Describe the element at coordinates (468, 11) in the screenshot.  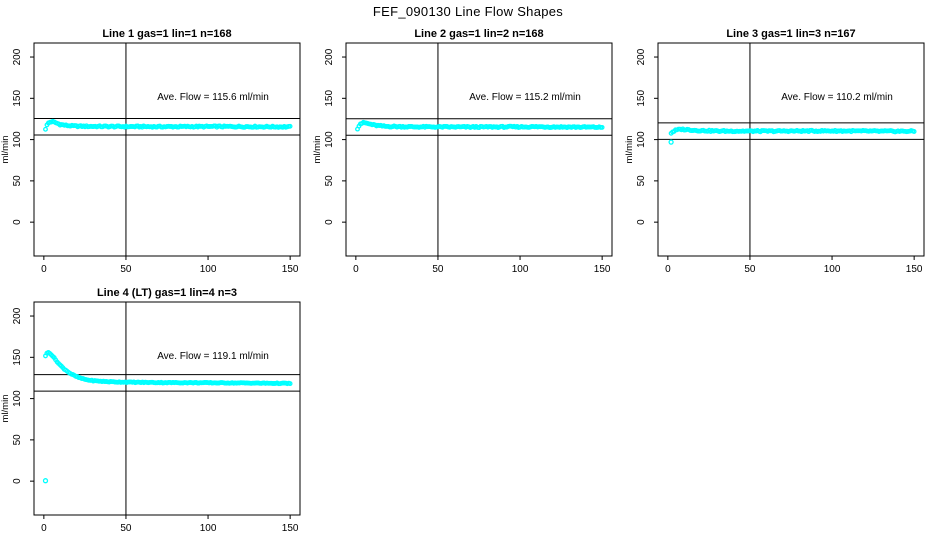
I see `figure-title: FEF_090130 Line Flow Shapes` at that location.